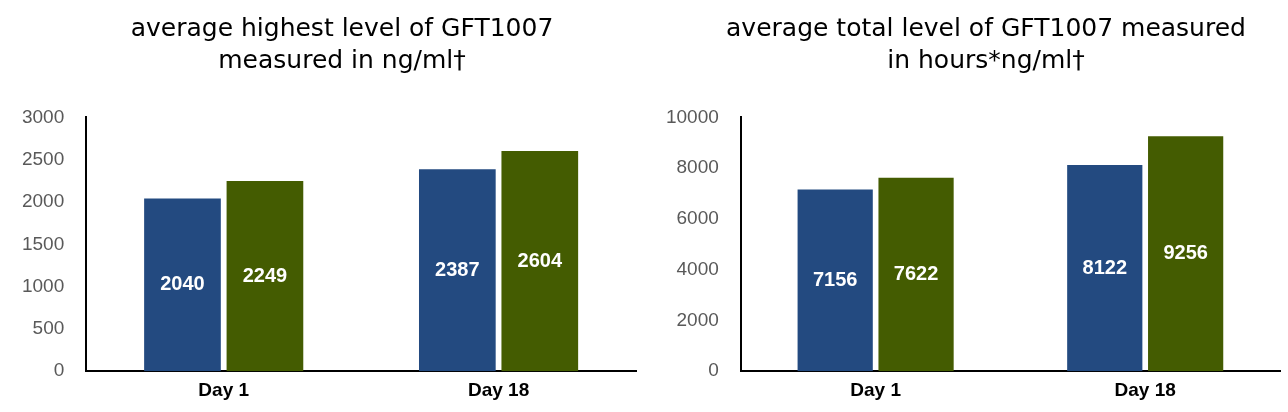 The width and height of the screenshot is (1288, 412). I want to click on data-label: 7622, so click(916, 272).